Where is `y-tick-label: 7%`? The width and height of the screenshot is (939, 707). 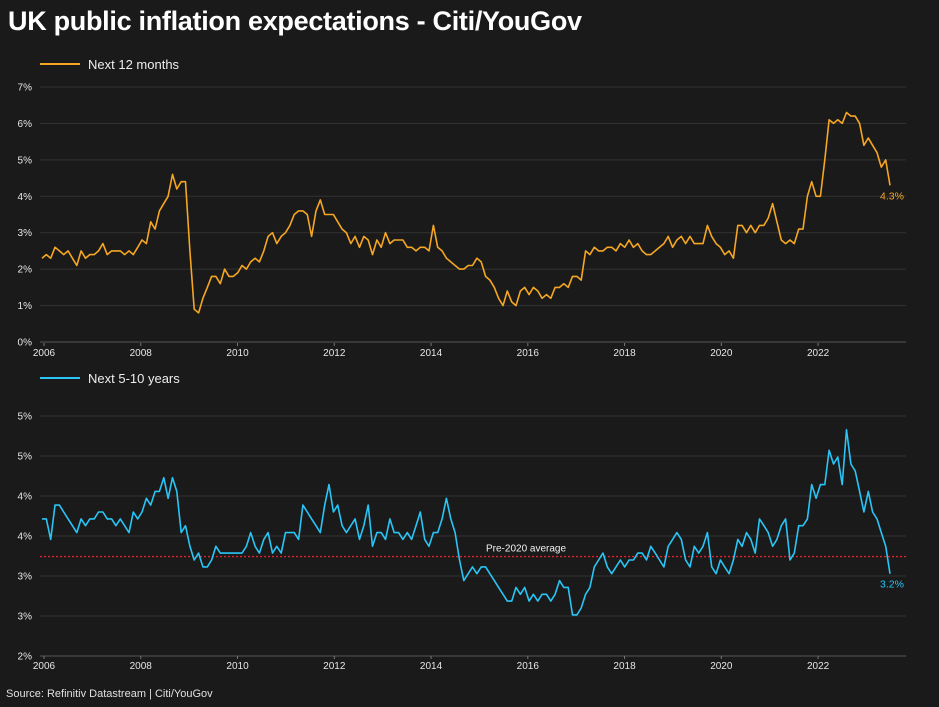 y-tick-label: 7% is located at coordinates (25, 88).